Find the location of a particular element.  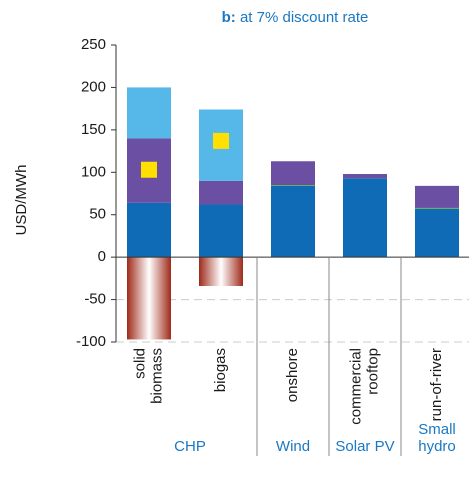

y-tick-label: -100 is located at coordinates (91, 341).